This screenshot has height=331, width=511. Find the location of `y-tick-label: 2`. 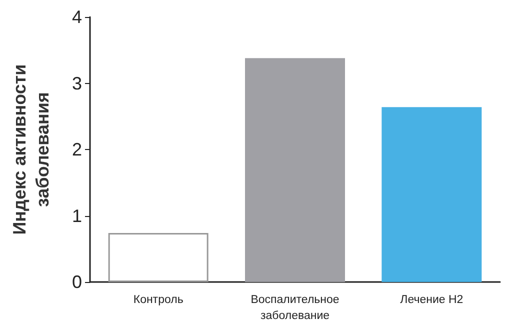

y-tick-label: 2 is located at coordinates (77, 150).